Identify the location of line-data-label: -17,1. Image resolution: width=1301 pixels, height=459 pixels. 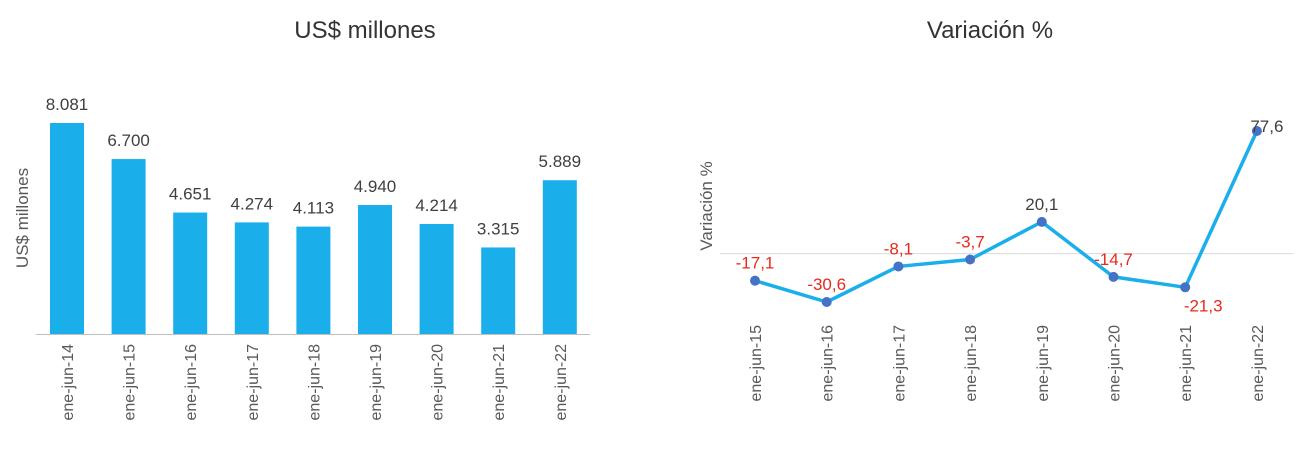
(755, 263).